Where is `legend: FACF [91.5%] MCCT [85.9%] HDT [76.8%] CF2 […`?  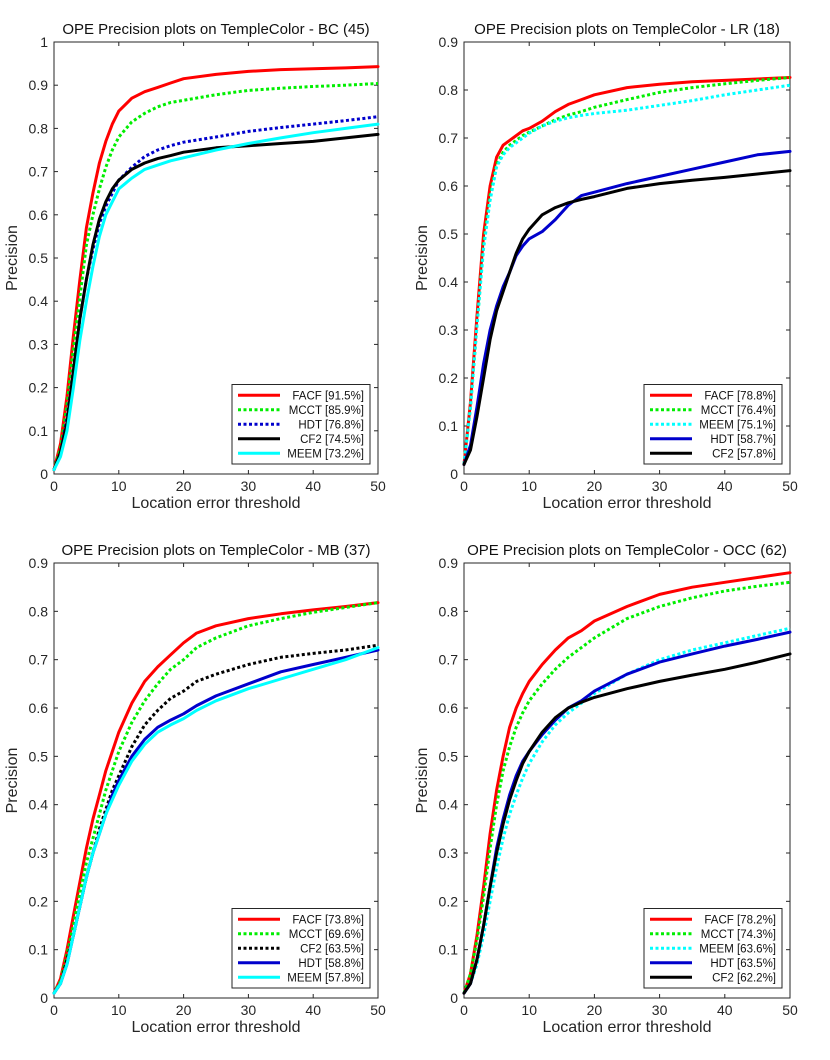 legend: FACF [91.5%] MCCT [85.9%] HDT [76.8%] CF2 [… is located at coordinates (301, 424).